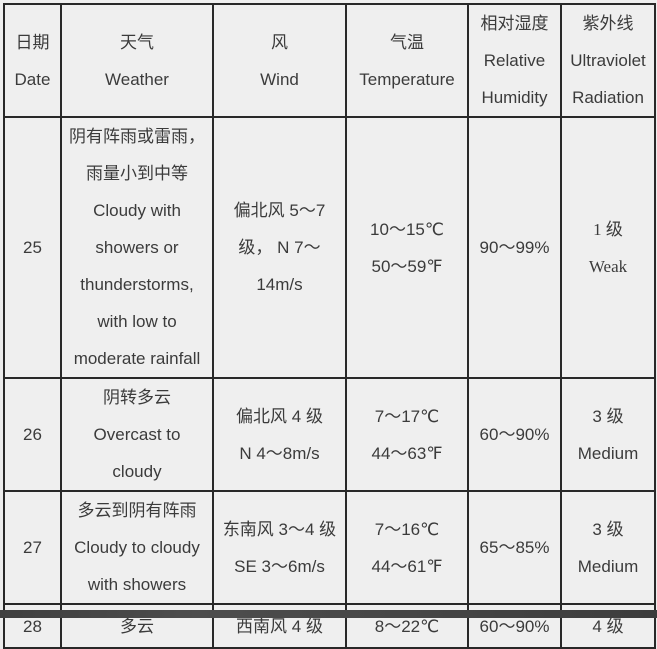  Describe the element at coordinates (514, 247) in the screenshot. I see `humidity-cell: 90～99%` at that location.